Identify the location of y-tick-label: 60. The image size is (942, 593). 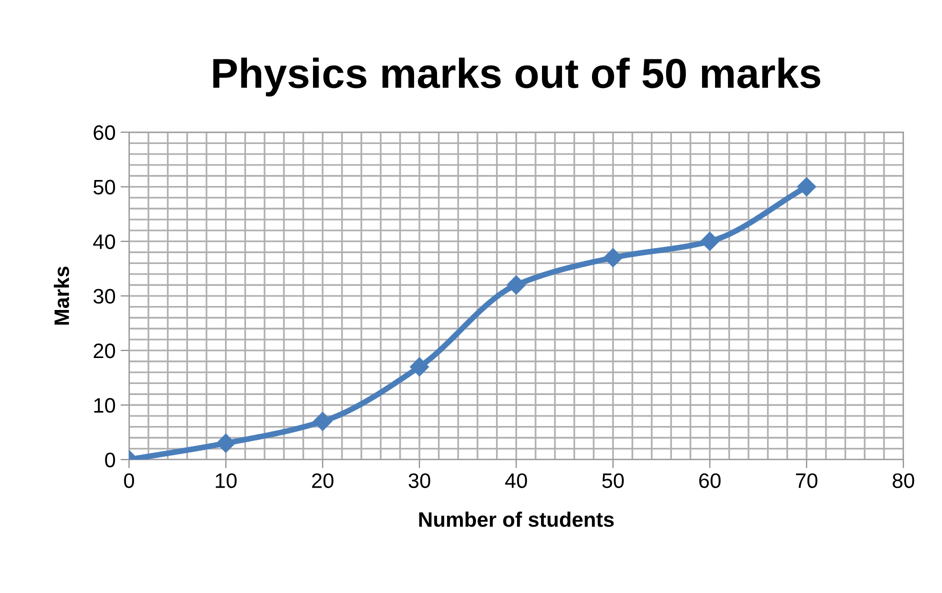
(105, 132).